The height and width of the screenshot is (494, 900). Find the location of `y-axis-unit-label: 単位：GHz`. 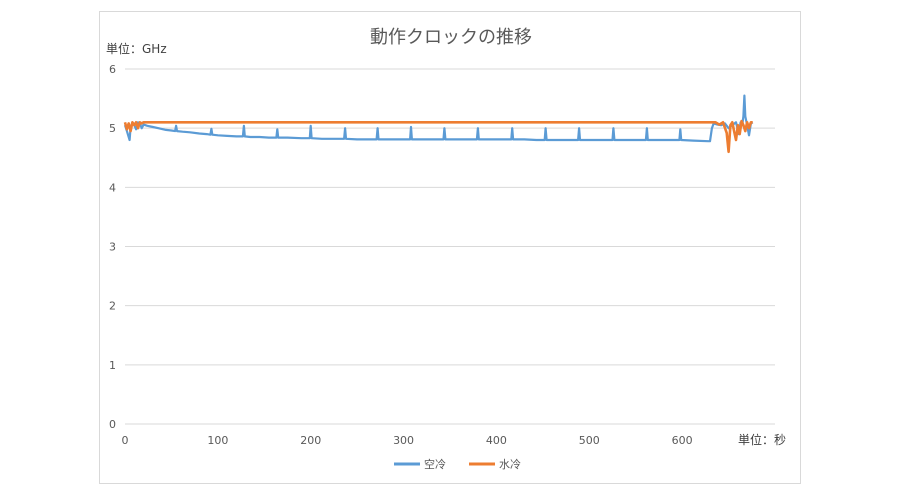

y-axis-unit-label: 単位：GHz is located at coordinates (136, 48).